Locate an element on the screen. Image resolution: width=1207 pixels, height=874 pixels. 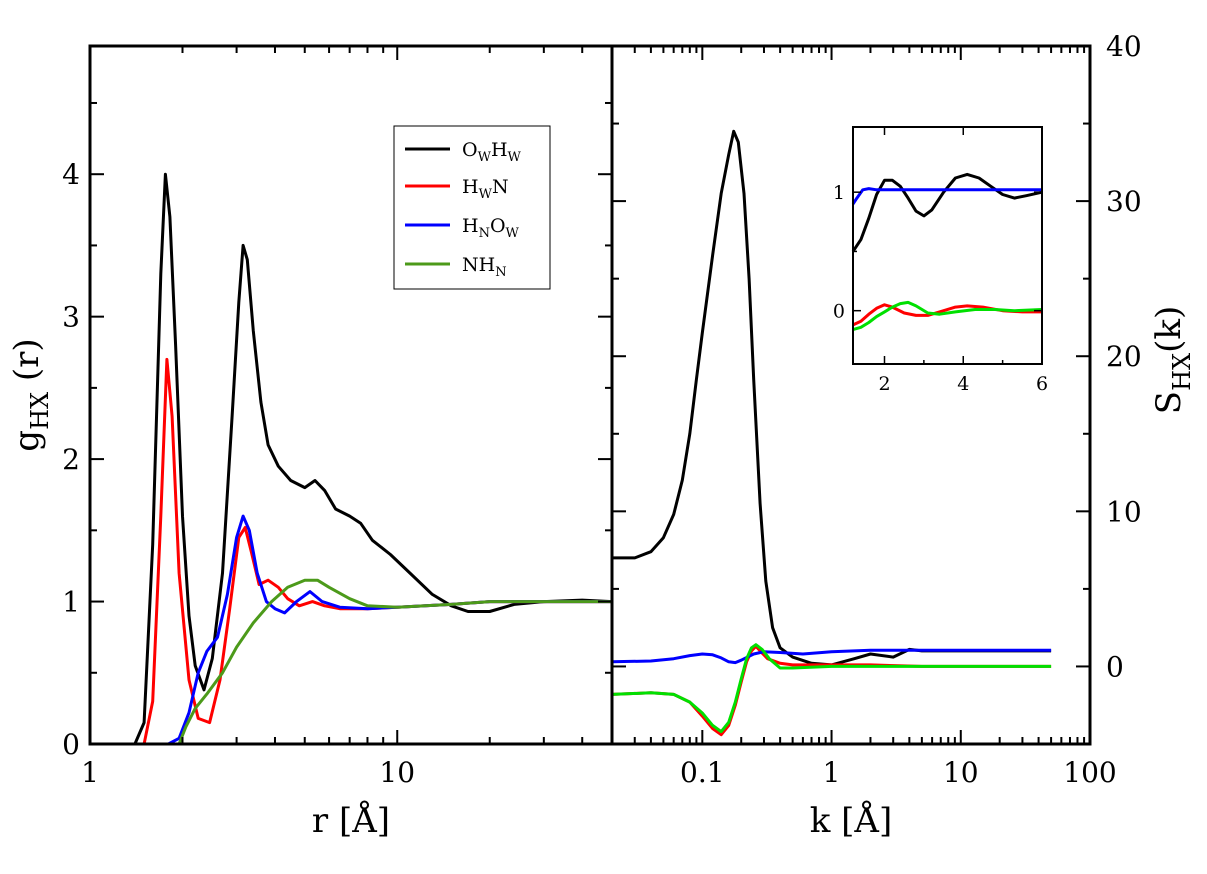
inset-y-tick-label: 0 is located at coordinates (839, 312).